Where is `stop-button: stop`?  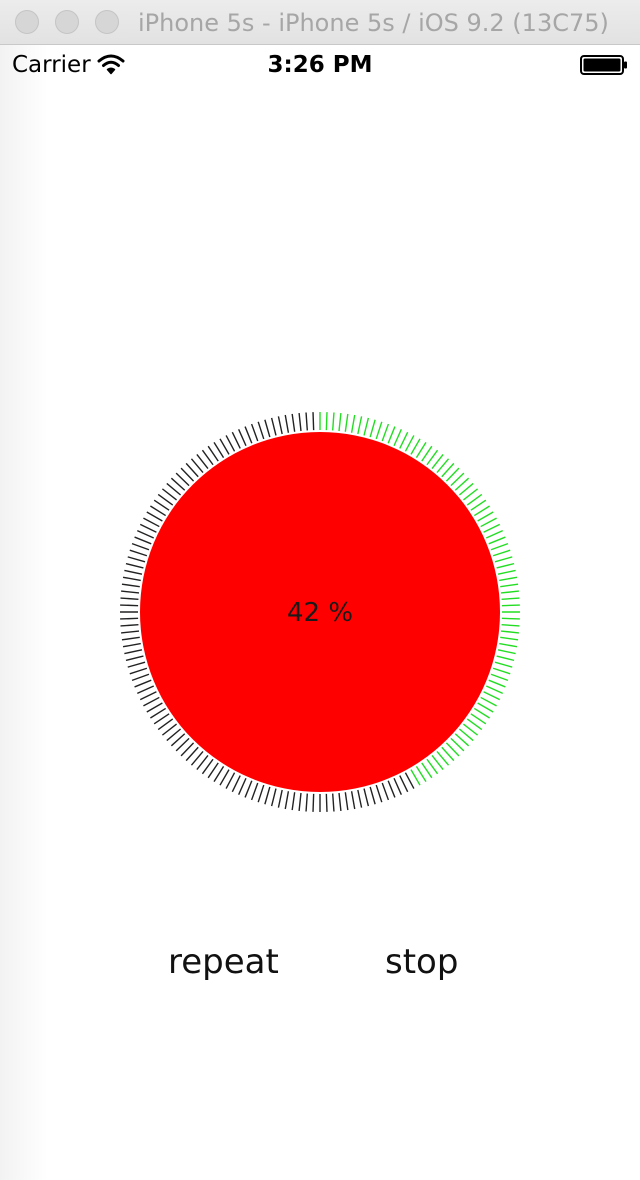 stop-button: stop is located at coordinates (422, 962).